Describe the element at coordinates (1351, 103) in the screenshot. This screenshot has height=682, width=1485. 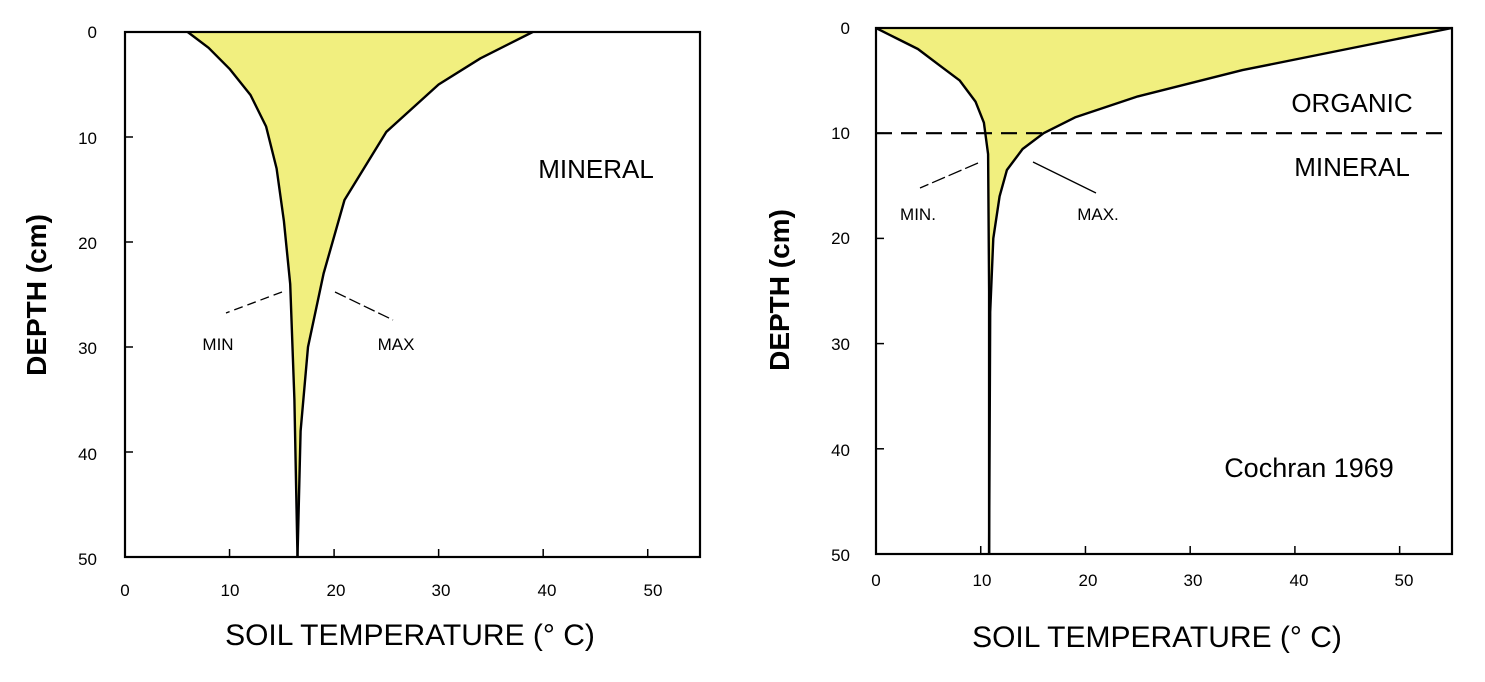
I see `region-label-organic: ORGANIC` at that location.